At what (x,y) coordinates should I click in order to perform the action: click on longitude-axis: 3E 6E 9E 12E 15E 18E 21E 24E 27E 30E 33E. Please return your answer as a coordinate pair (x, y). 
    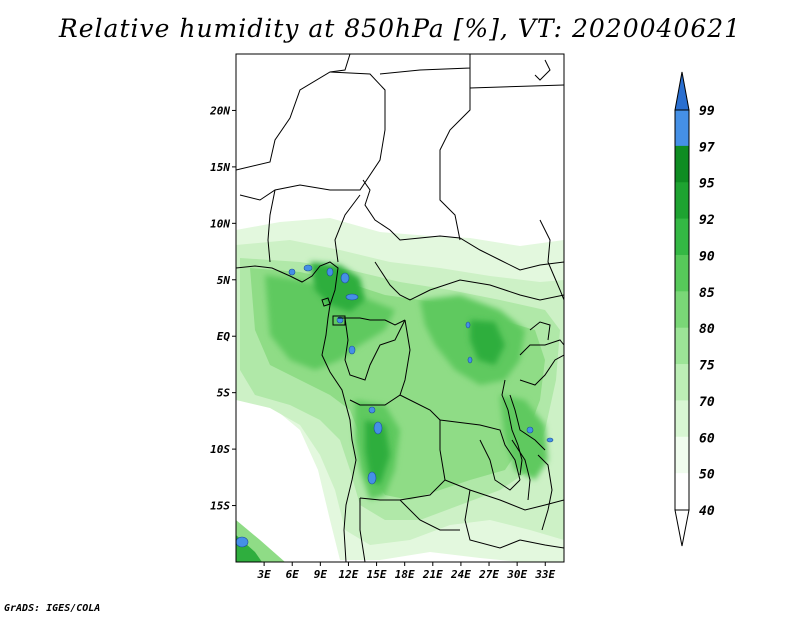
    Looking at the image, I should click on (406, 571).